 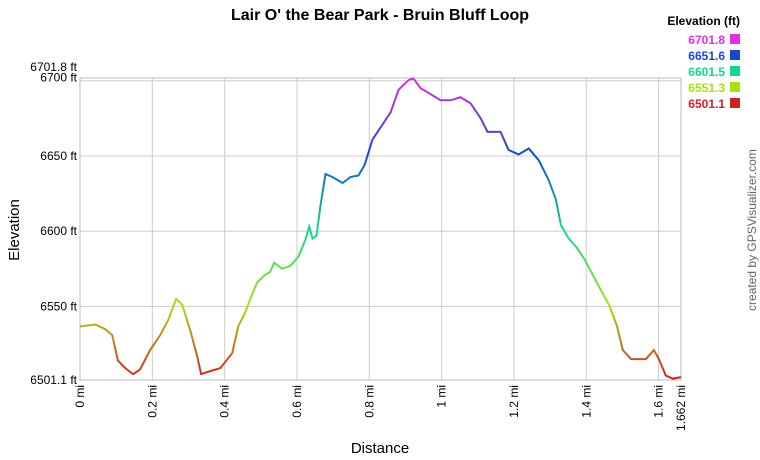 I want to click on credit: created by GPSVisualizer.com, so click(x=752, y=230).